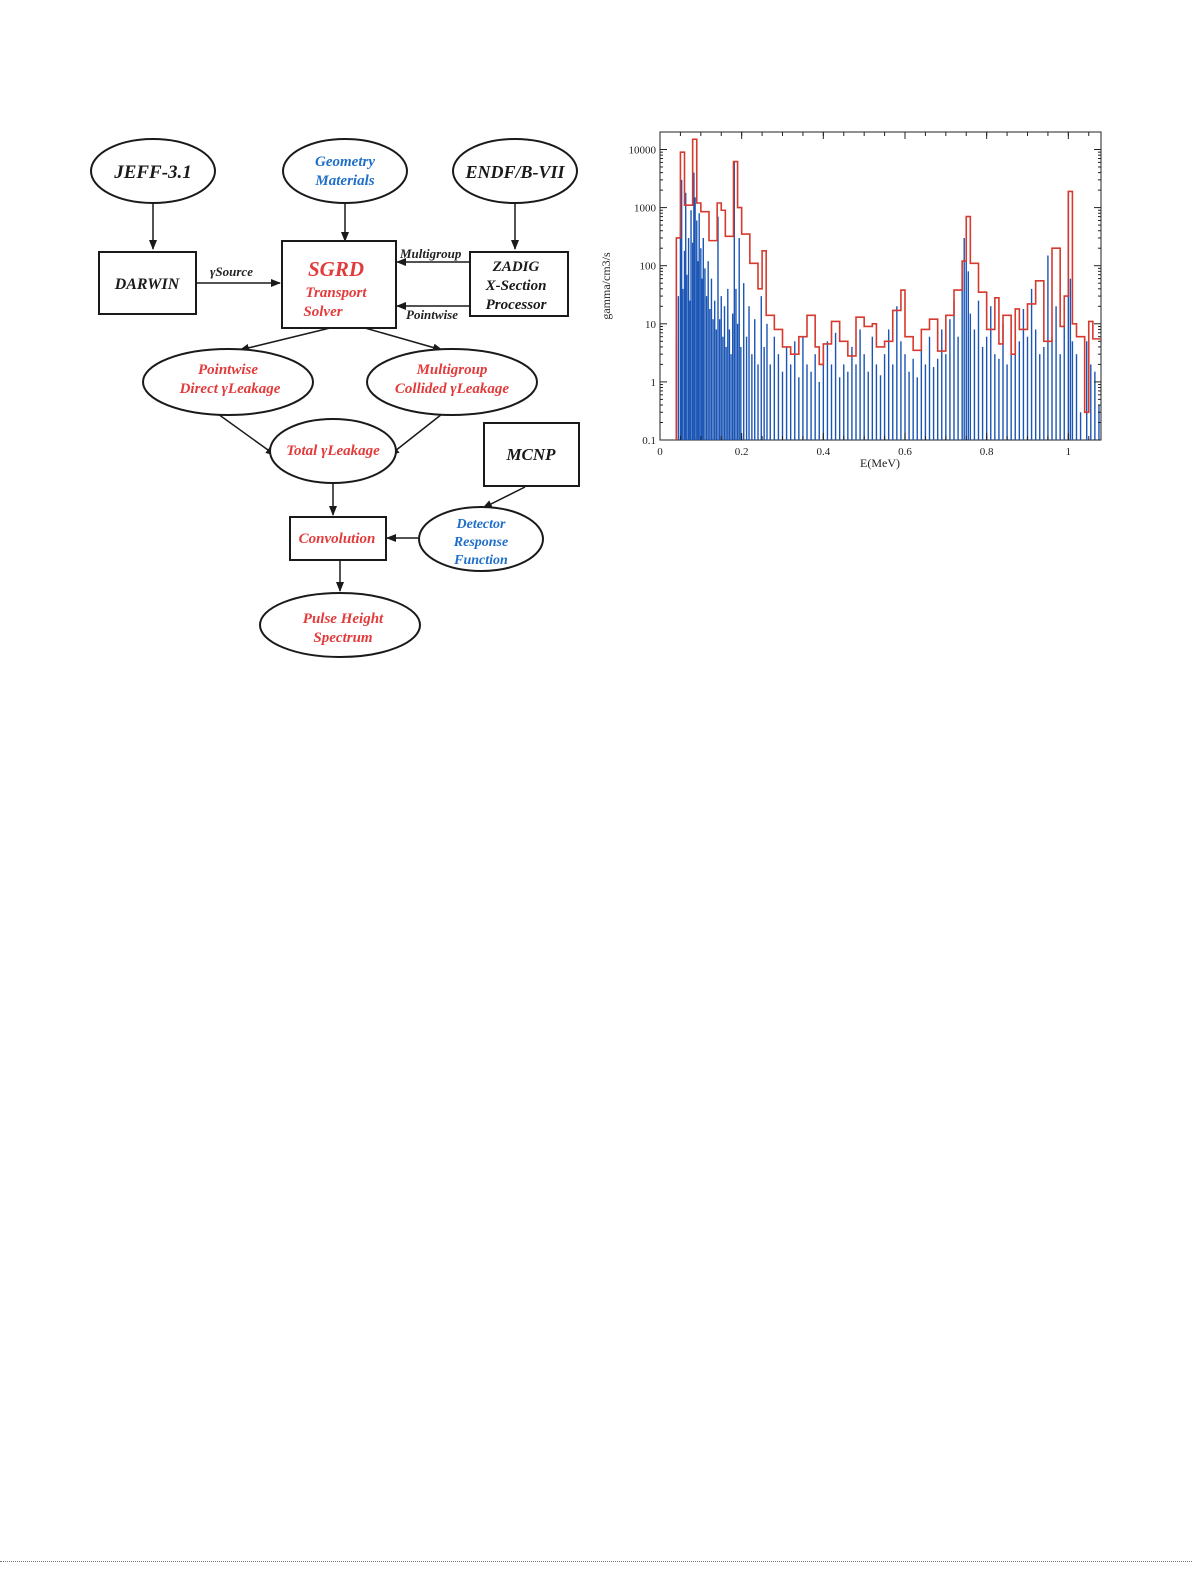 The image size is (1192, 1571). I want to click on node-pulse-height-label: Pulse Height, so click(343, 619).